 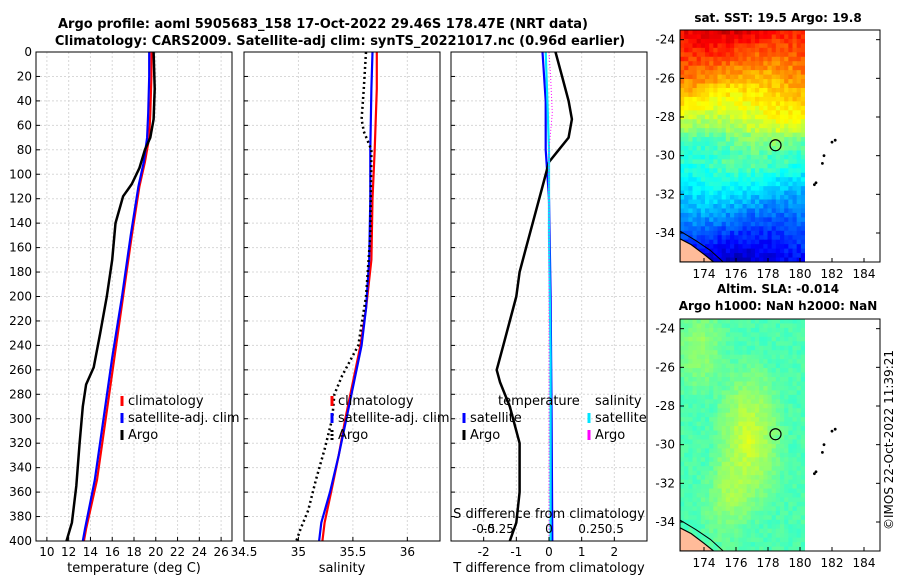 I want to click on x-axis-label: T difference from climatology, so click(x=548, y=568).